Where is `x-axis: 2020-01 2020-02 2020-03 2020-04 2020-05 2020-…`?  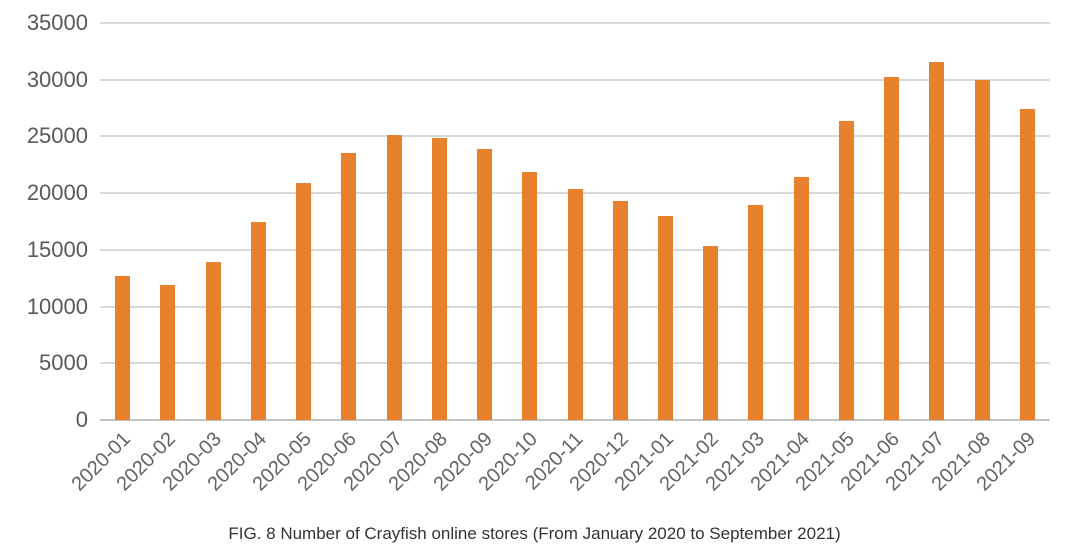 x-axis: 2020-01 2020-02 2020-03 2020-04 2020-05 2020-… is located at coordinates (553, 462).